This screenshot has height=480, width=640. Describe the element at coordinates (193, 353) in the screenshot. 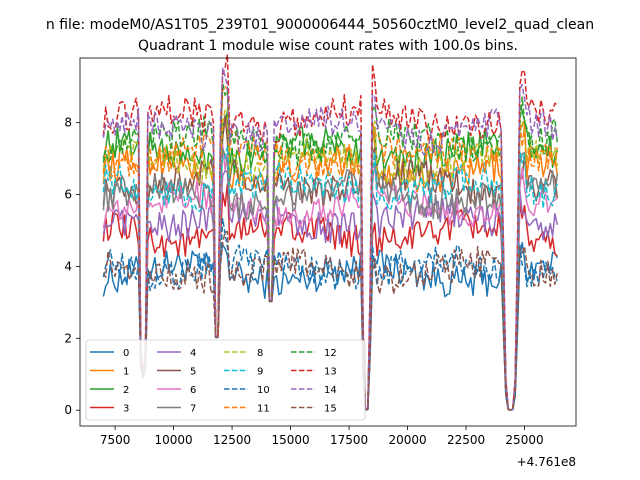

I see `legend-label-4: 4` at that location.